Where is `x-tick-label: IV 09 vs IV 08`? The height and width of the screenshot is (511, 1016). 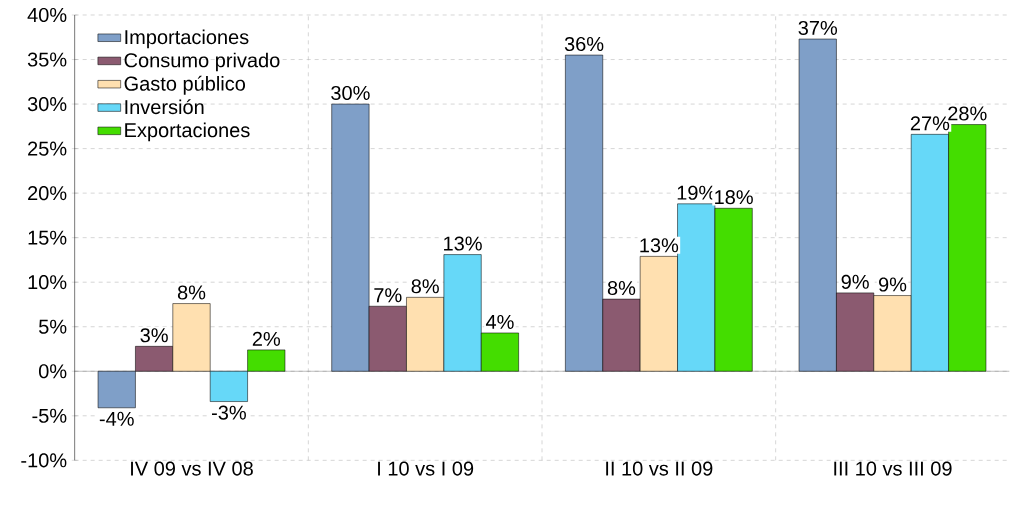 x-tick-label: IV 09 vs IV 08 is located at coordinates (192, 468).